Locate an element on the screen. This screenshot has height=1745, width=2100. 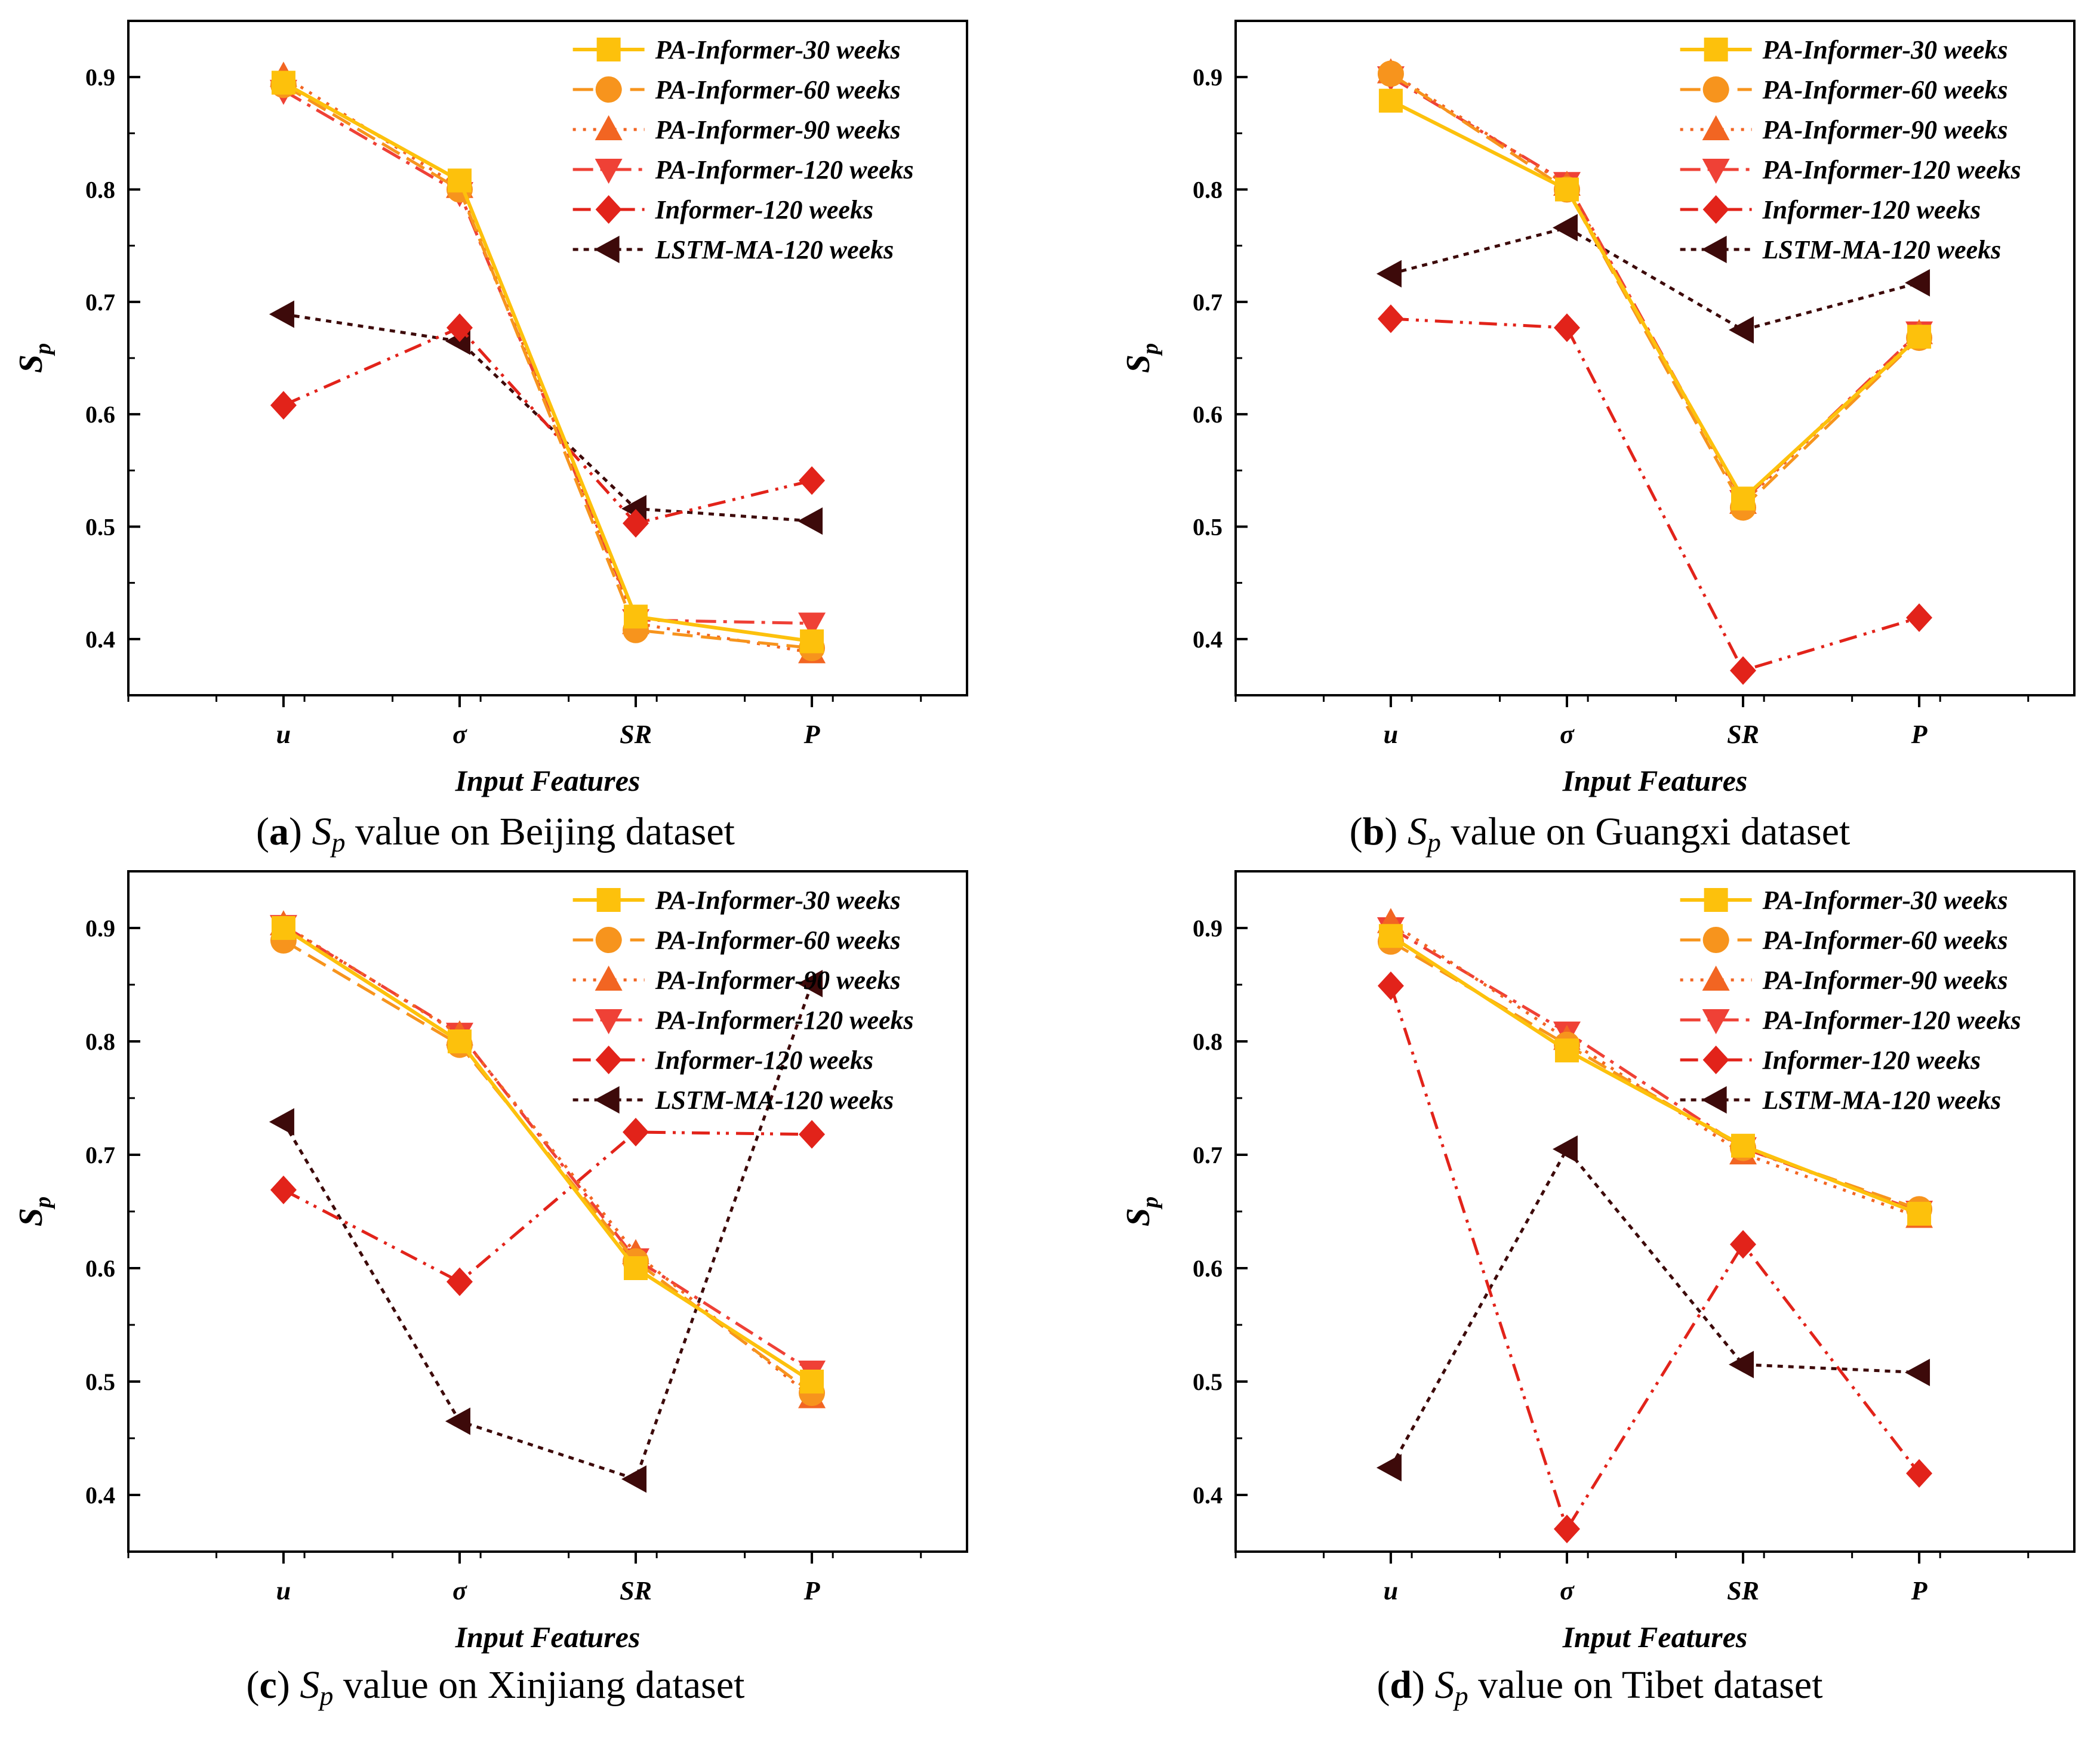
panel-caption: (b) Sp value on Guangxi dataset is located at coordinates (1600, 834).